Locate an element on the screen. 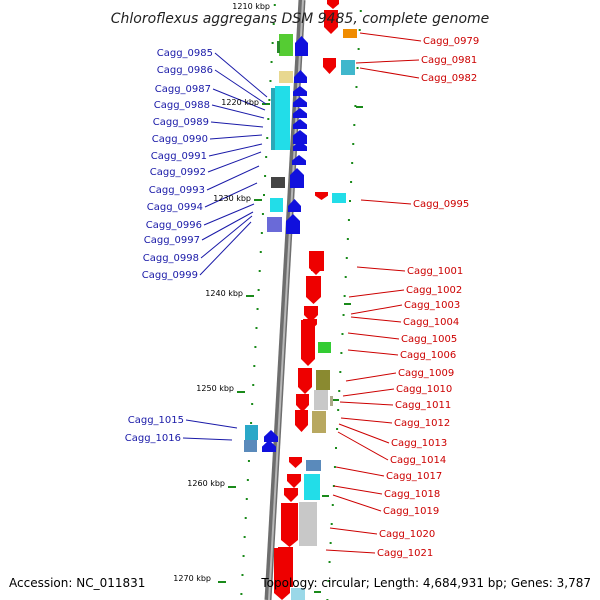  gene-label-right: Cagg_1013 is located at coordinates (419, 443).